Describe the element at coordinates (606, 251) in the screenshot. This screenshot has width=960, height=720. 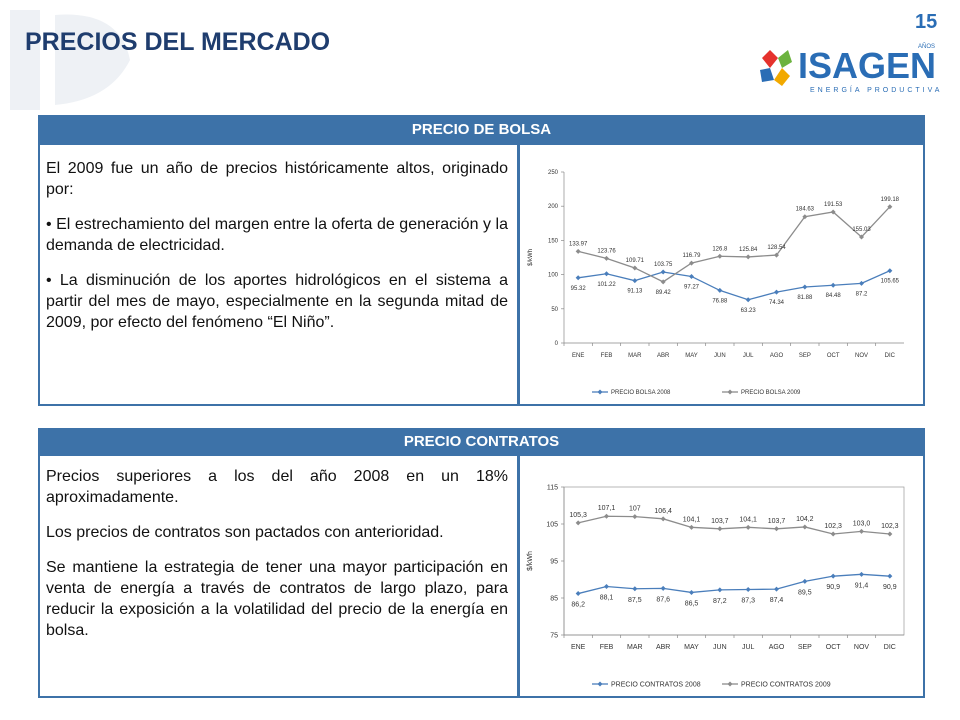
I see `value-label: 123.76` at that location.